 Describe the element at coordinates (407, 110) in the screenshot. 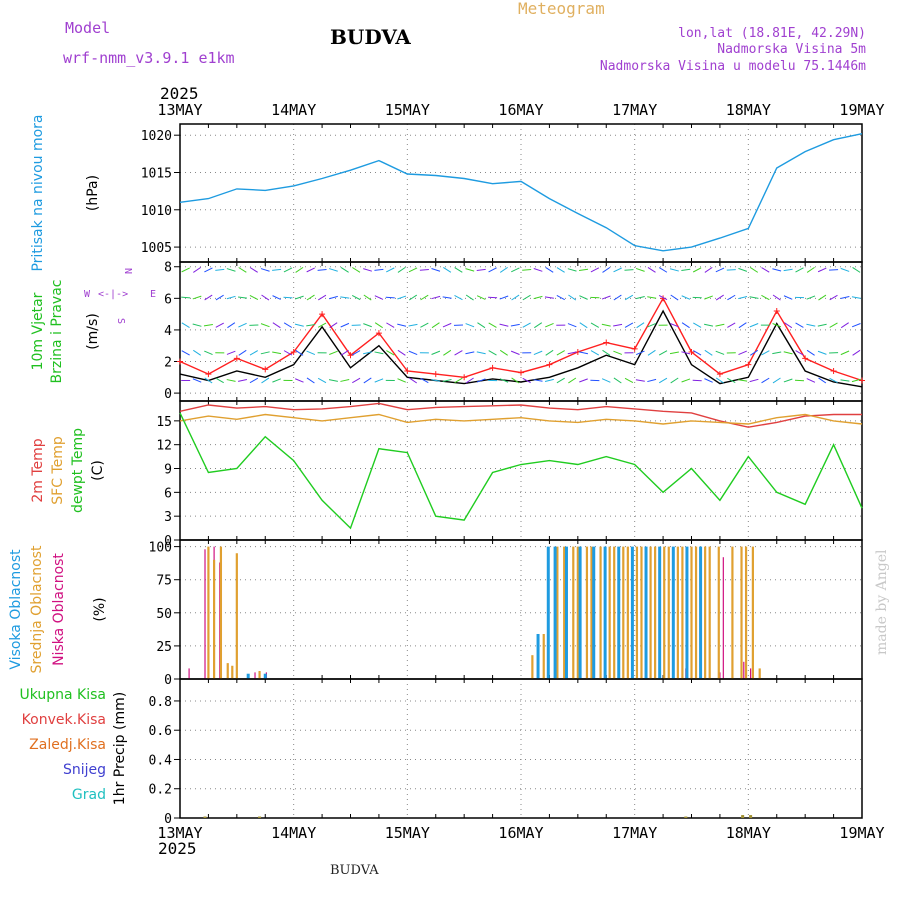

I see `time-label-top: 15MAY` at that location.